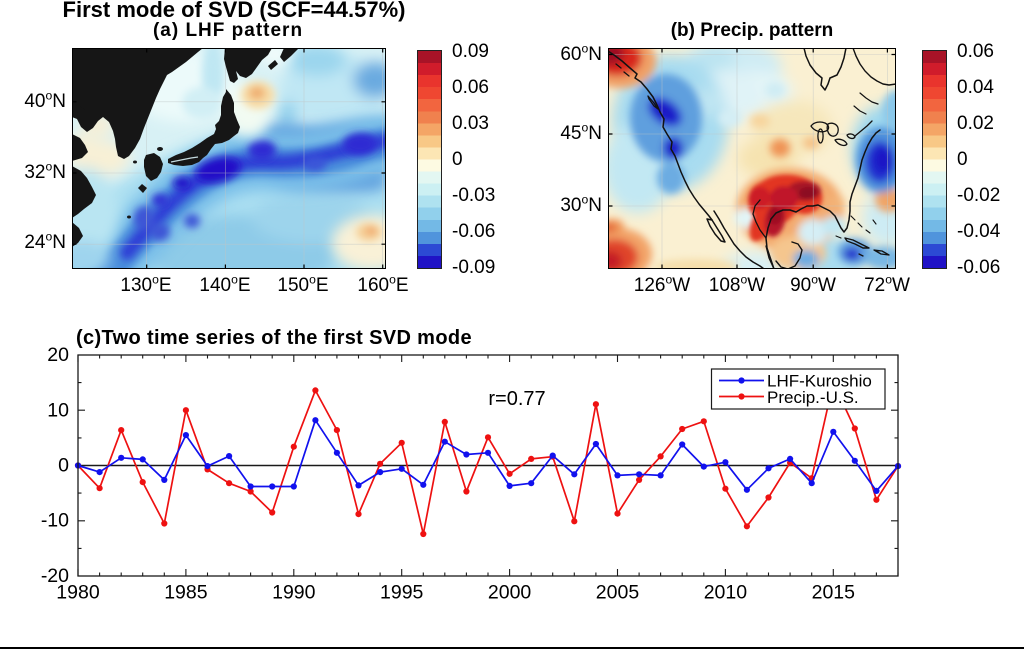 The image size is (1024, 649). What do you see at coordinates (55, 576) in the screenshot?
I see `svg-text: -20` at bounding box center [55, 576].